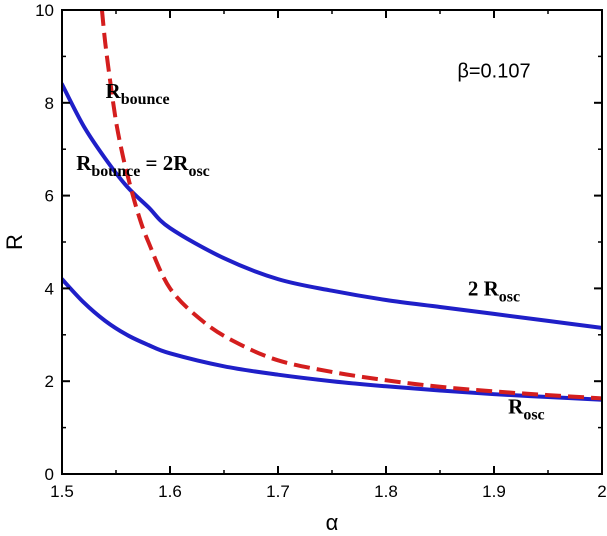 This screenshot has width=607, height=536. What do you see at coordinates (62, 491) in the screenshot?
I see `x-tick-label: 1.5` at bounding box center [62, 491].